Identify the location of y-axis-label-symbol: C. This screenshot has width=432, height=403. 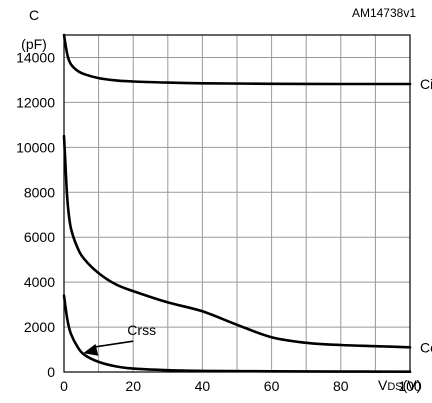
(34, 15).